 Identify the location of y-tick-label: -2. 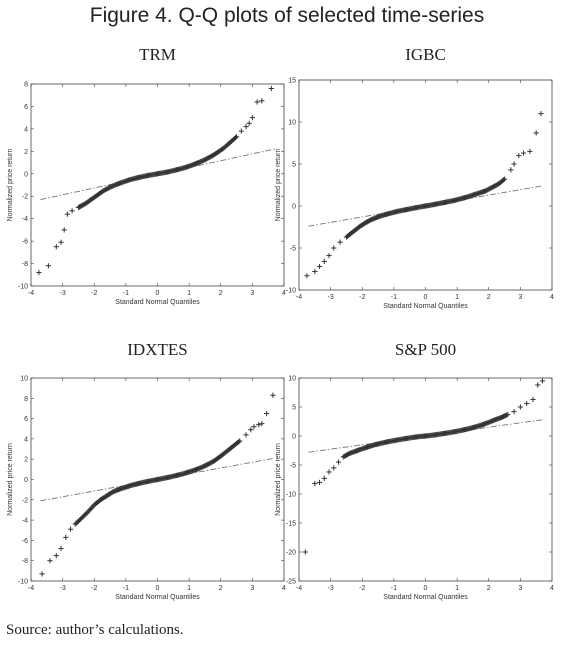
(25, 197).